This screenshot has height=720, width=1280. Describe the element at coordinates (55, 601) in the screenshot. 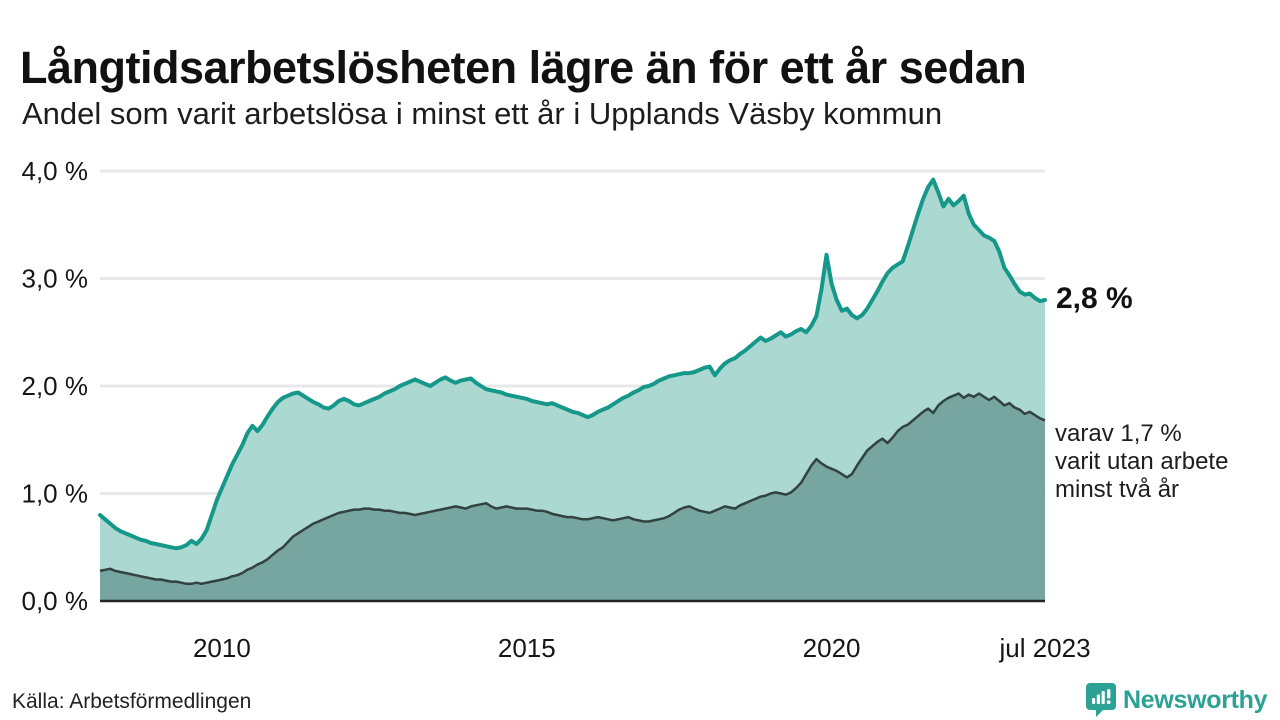

I see `y-axis-label: 0,0 %` at that location.